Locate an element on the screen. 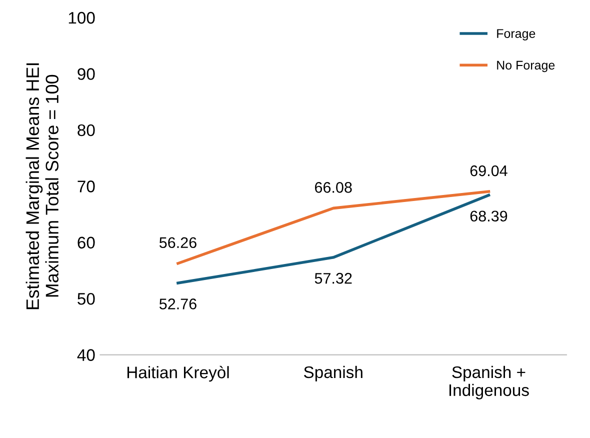 The image size is (590, 438). y-tick-label: 100 is located at coordinates (81, 18).